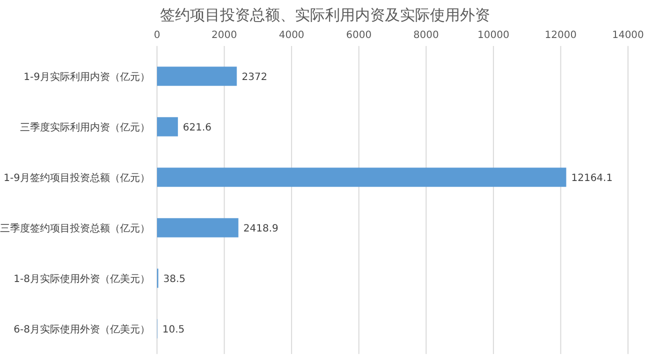 This screenshot has width=650, height=362. I want to click on data-label: 38.5, so click(174, 279).